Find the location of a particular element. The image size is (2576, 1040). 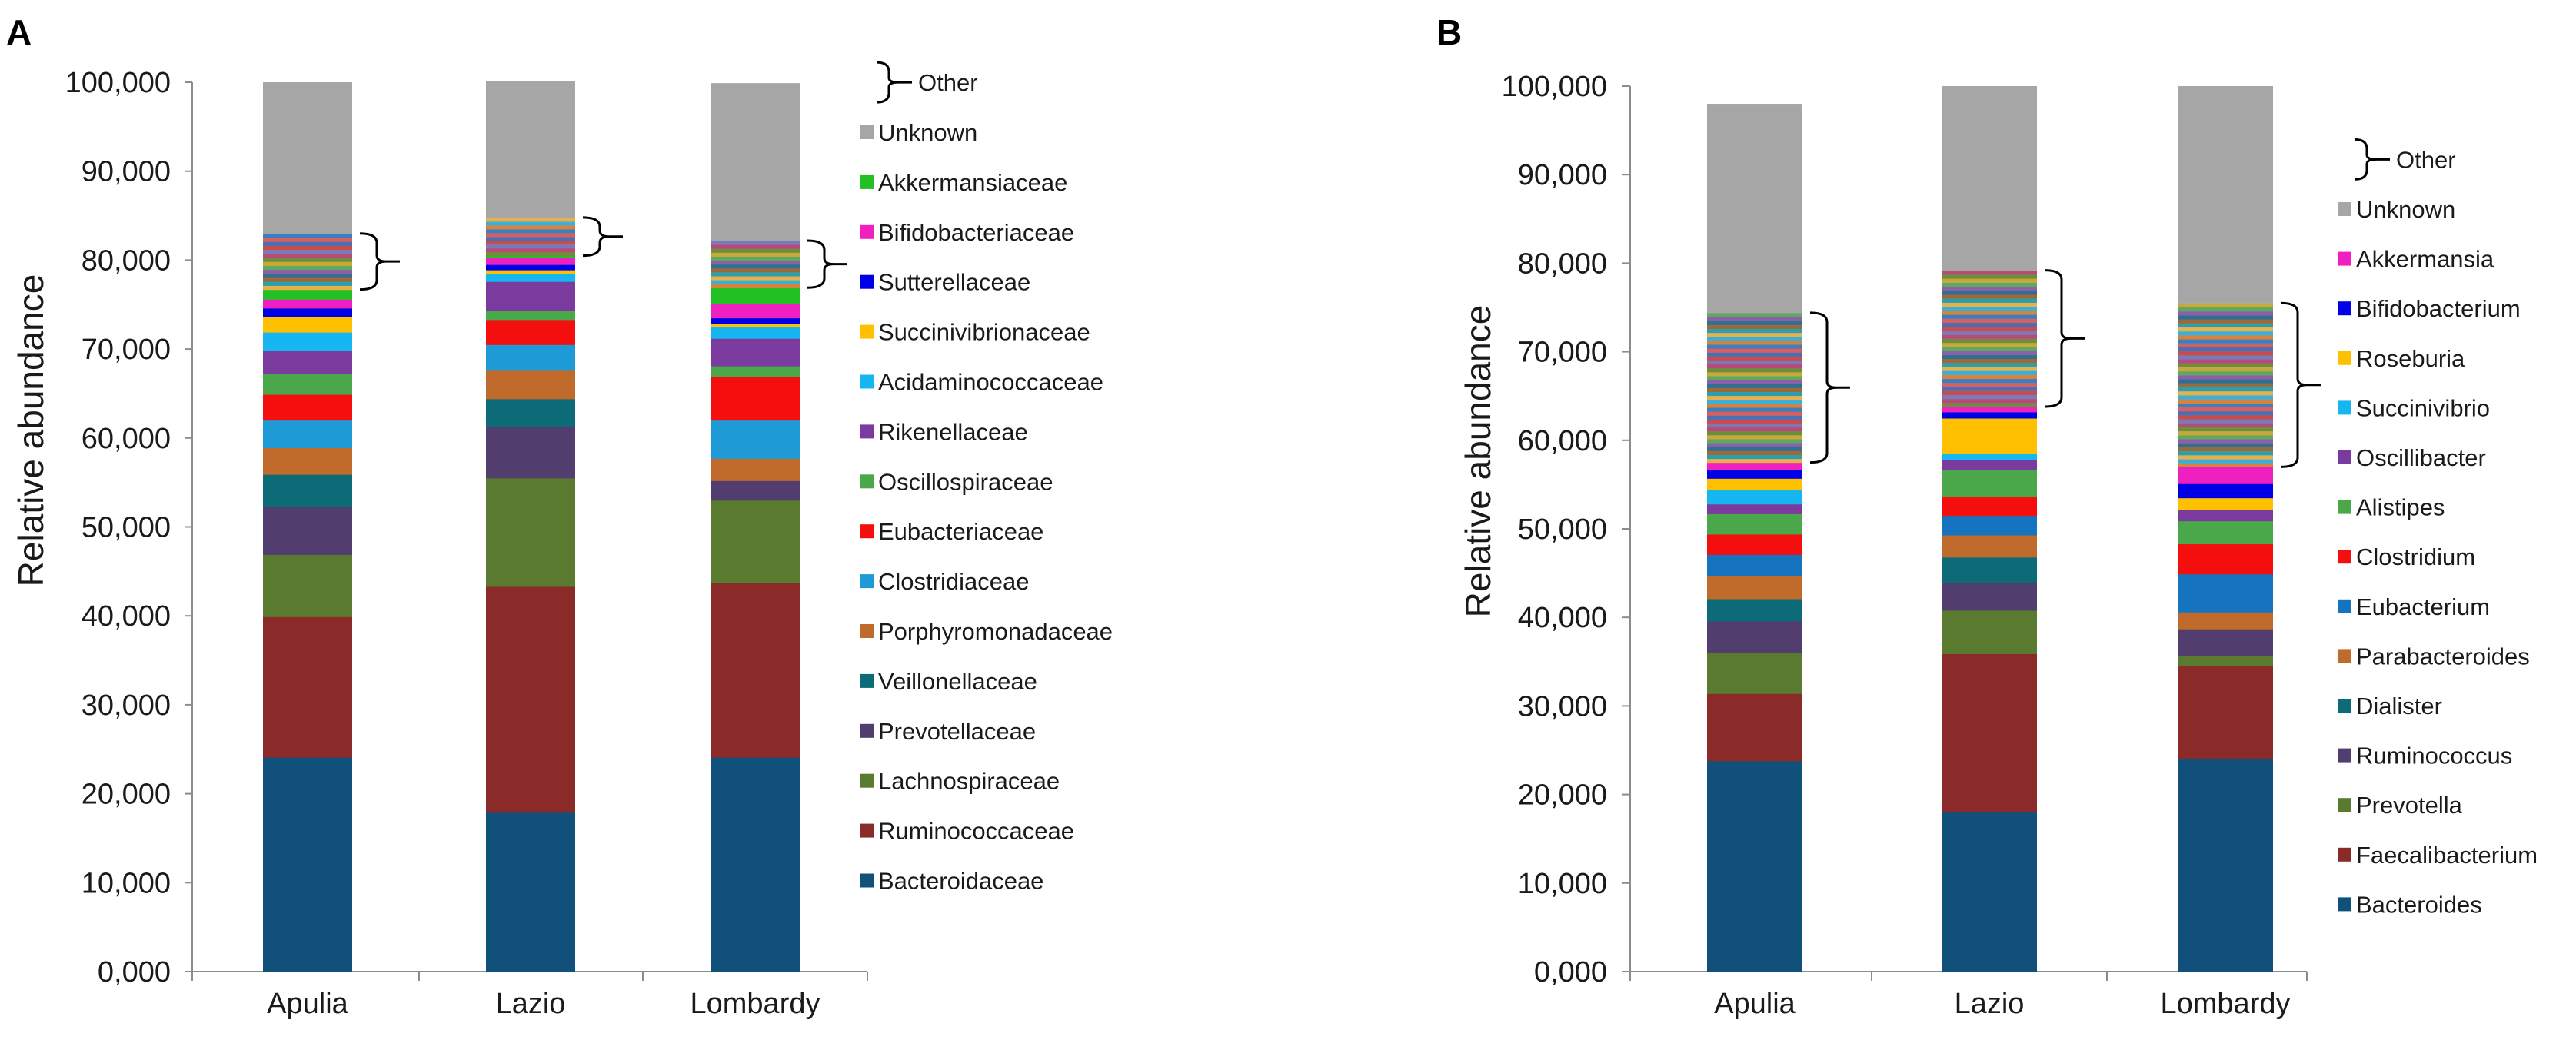

legend-label: Prevotella is located at coordinates (2409, 805).